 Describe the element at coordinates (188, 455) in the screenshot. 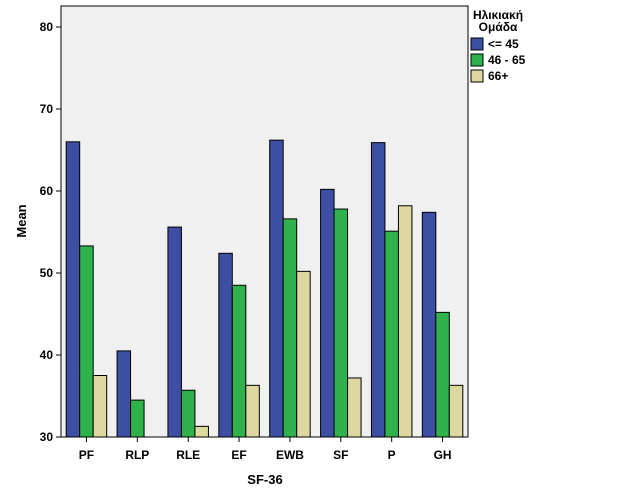

I see `x-tick-label-rle: RLE` at that location.